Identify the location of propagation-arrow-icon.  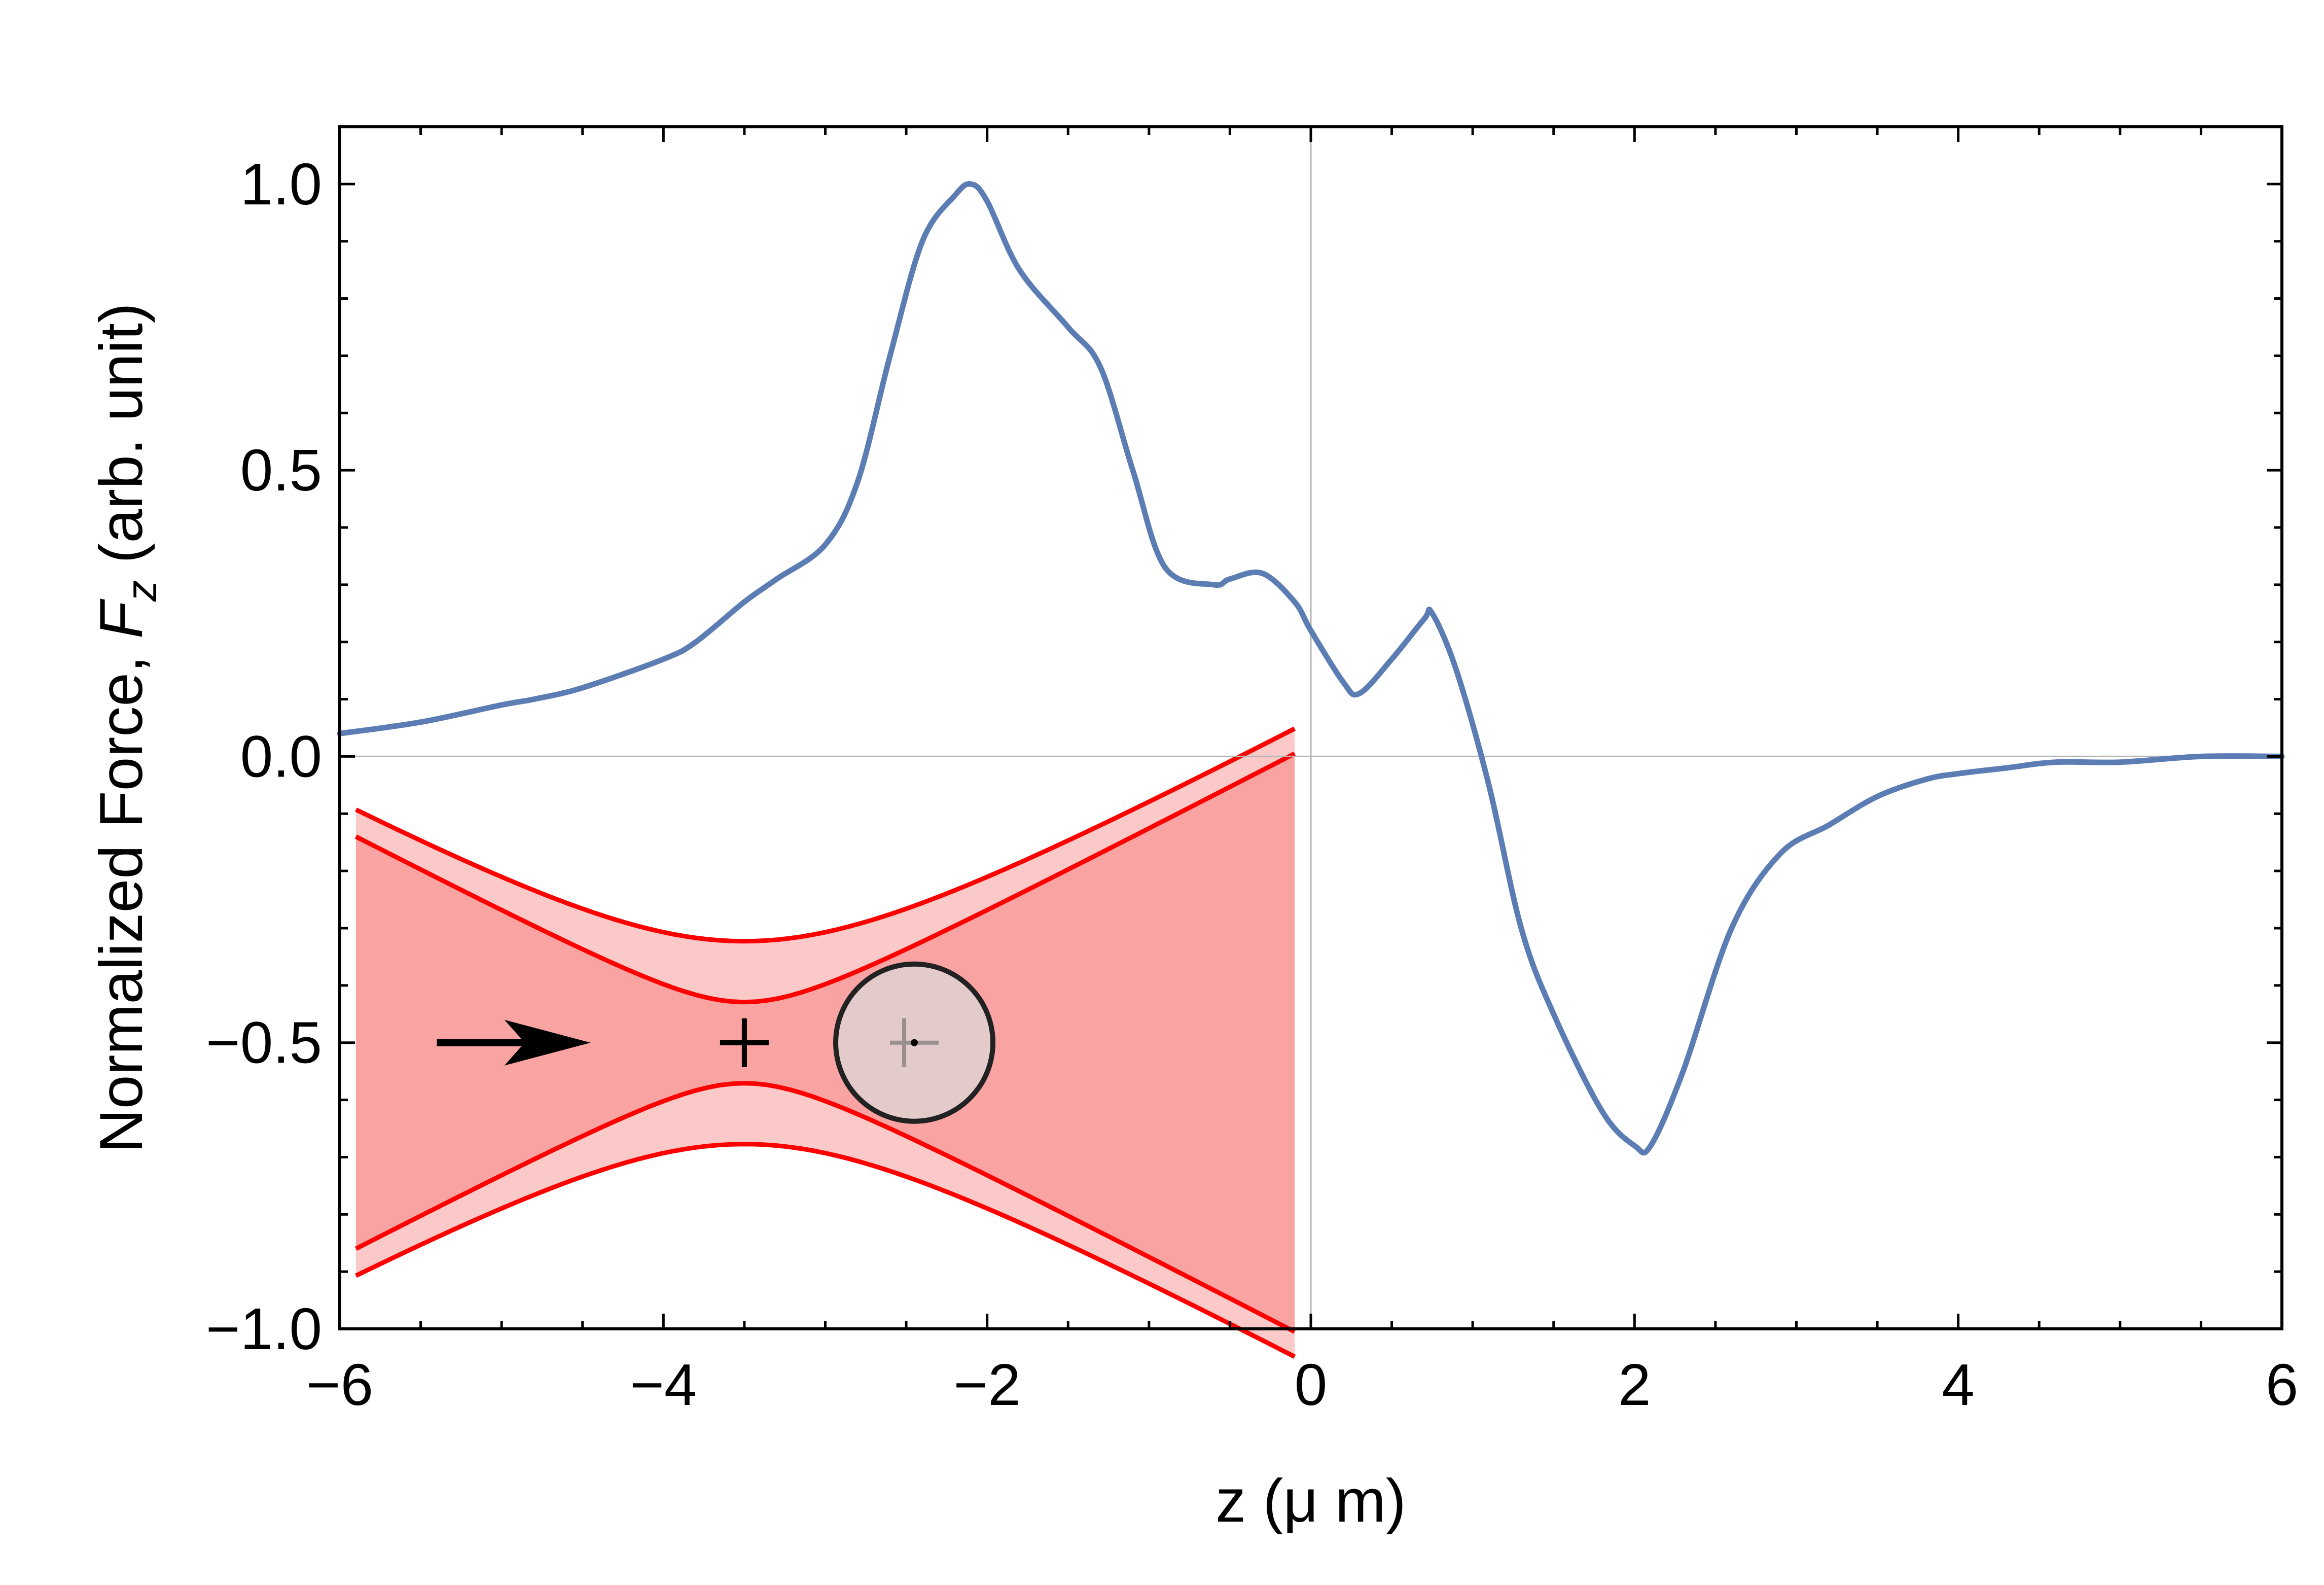
(514, 1042).